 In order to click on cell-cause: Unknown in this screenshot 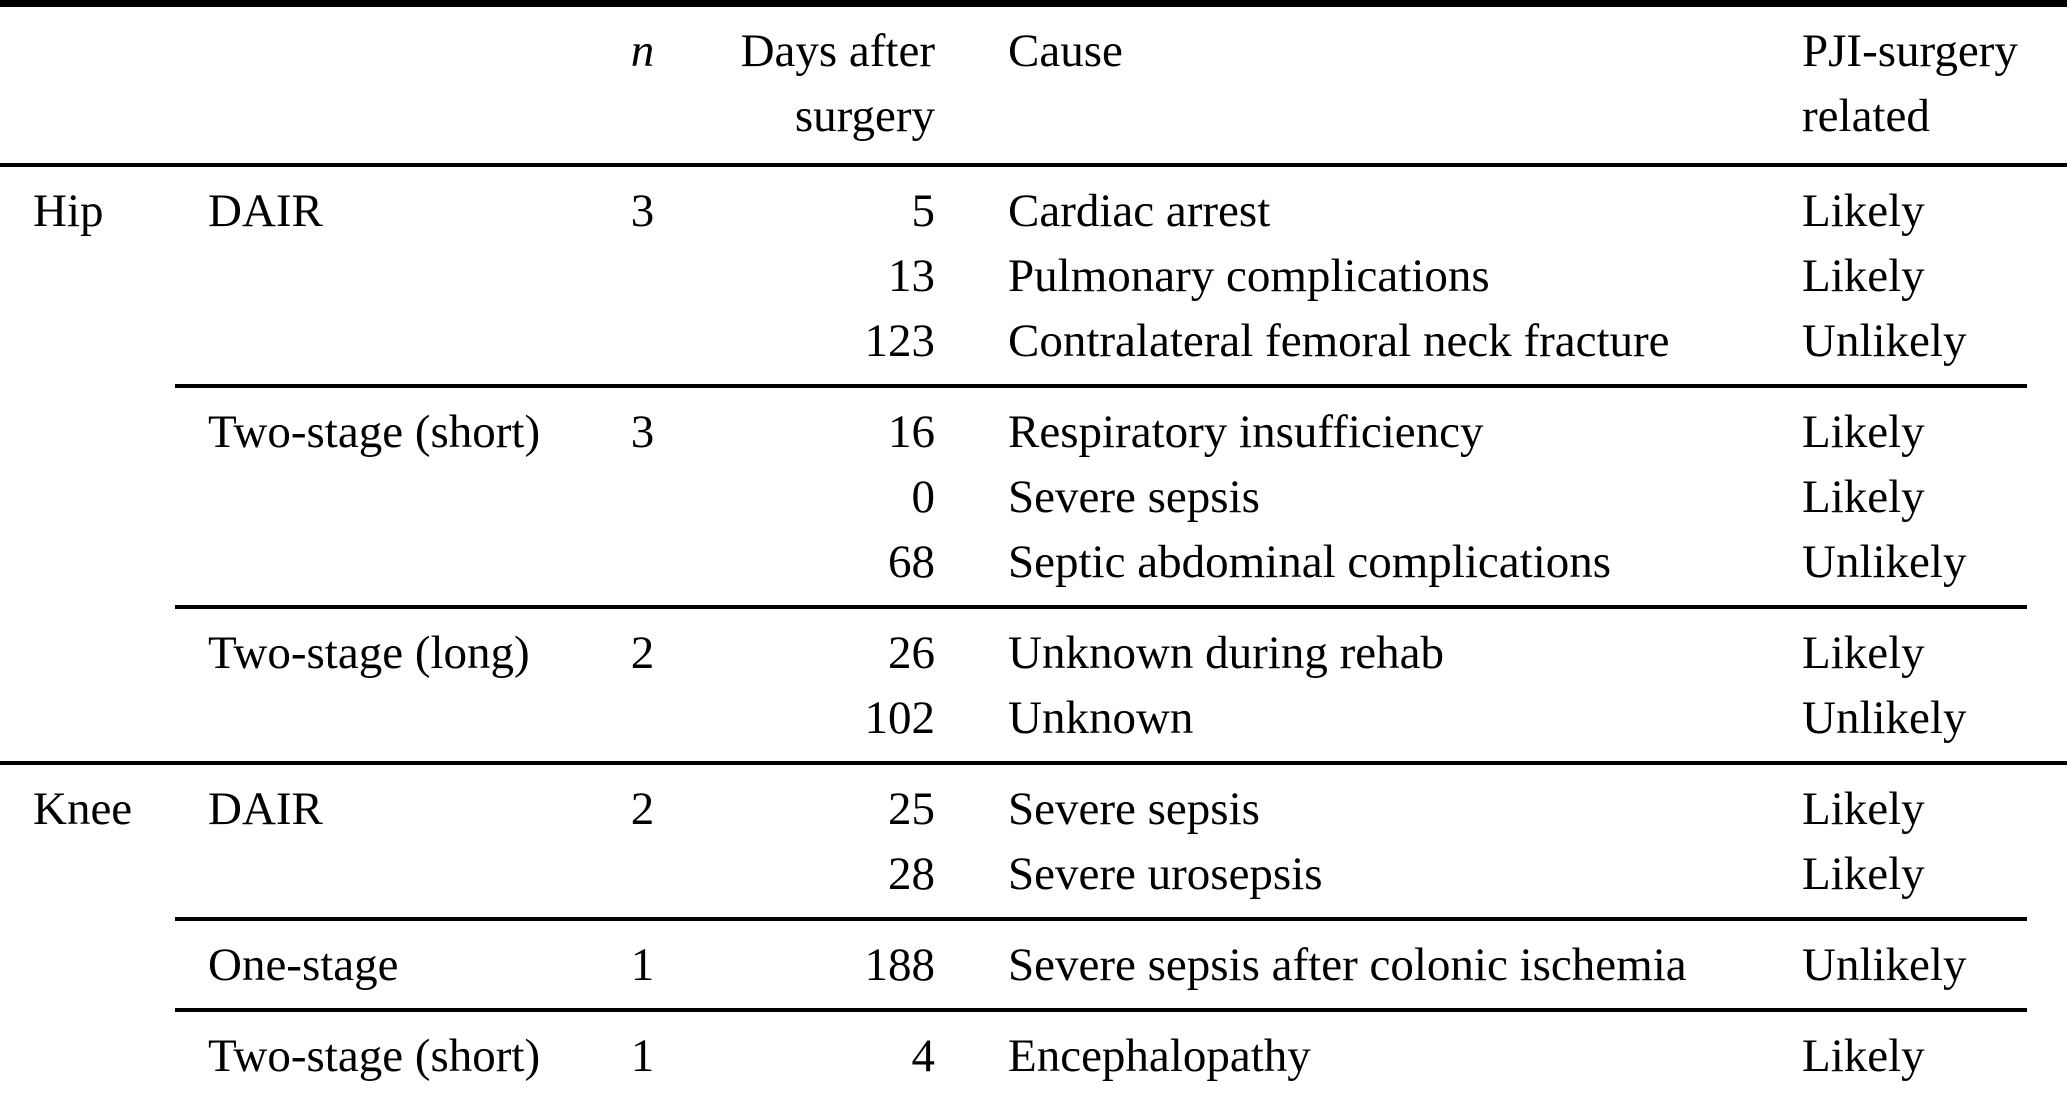, I will do `click(1101, 718)`.